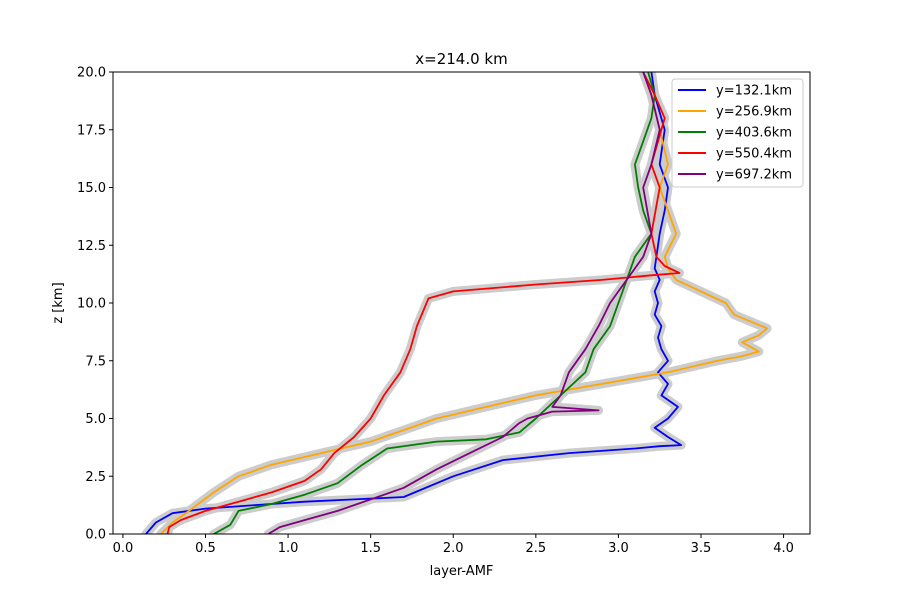 This screenshot has width=900, height=600. Describe the element at coordinates (95, 419) in the screenshot. I see `y-tick-label: 5.0` at that location.